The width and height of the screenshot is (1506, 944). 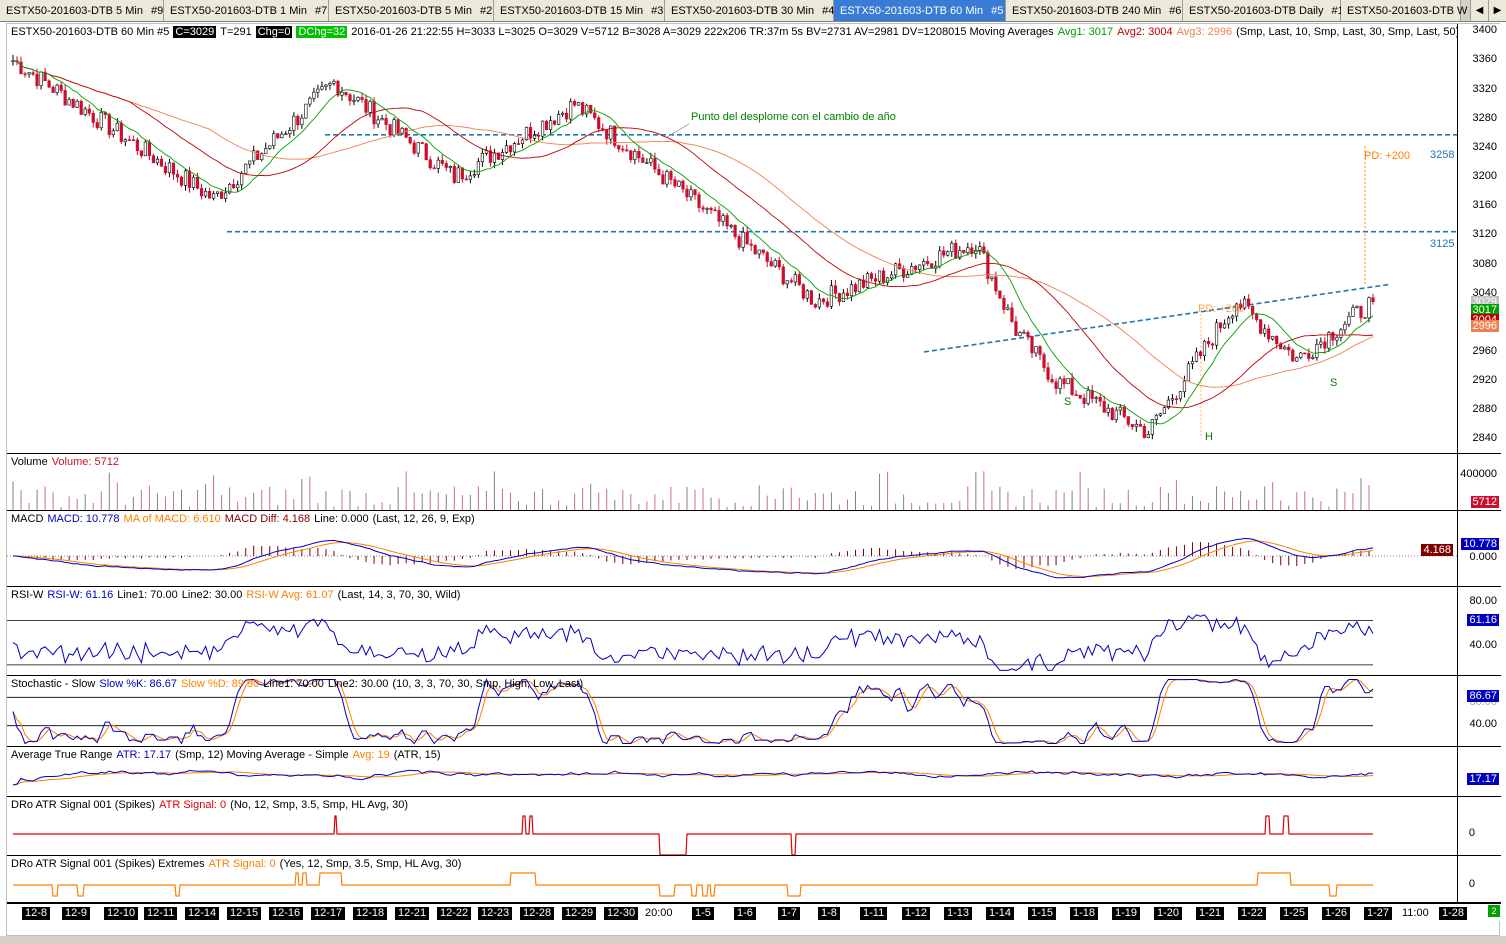 What do you see at coordinates (579, 10) in the screenshot?
I see `tab-4: ESTX50-201603-DTB 15 Min #3` at bounding box center [579, 10].